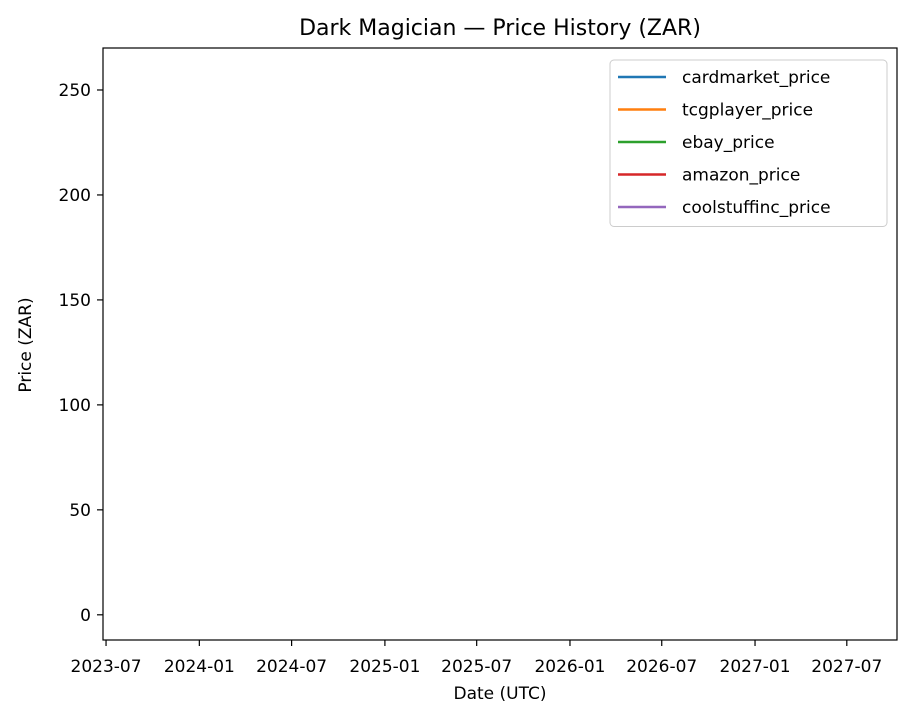 The image size is (912, 721). I want to click on legend-box, so click(748, 143).